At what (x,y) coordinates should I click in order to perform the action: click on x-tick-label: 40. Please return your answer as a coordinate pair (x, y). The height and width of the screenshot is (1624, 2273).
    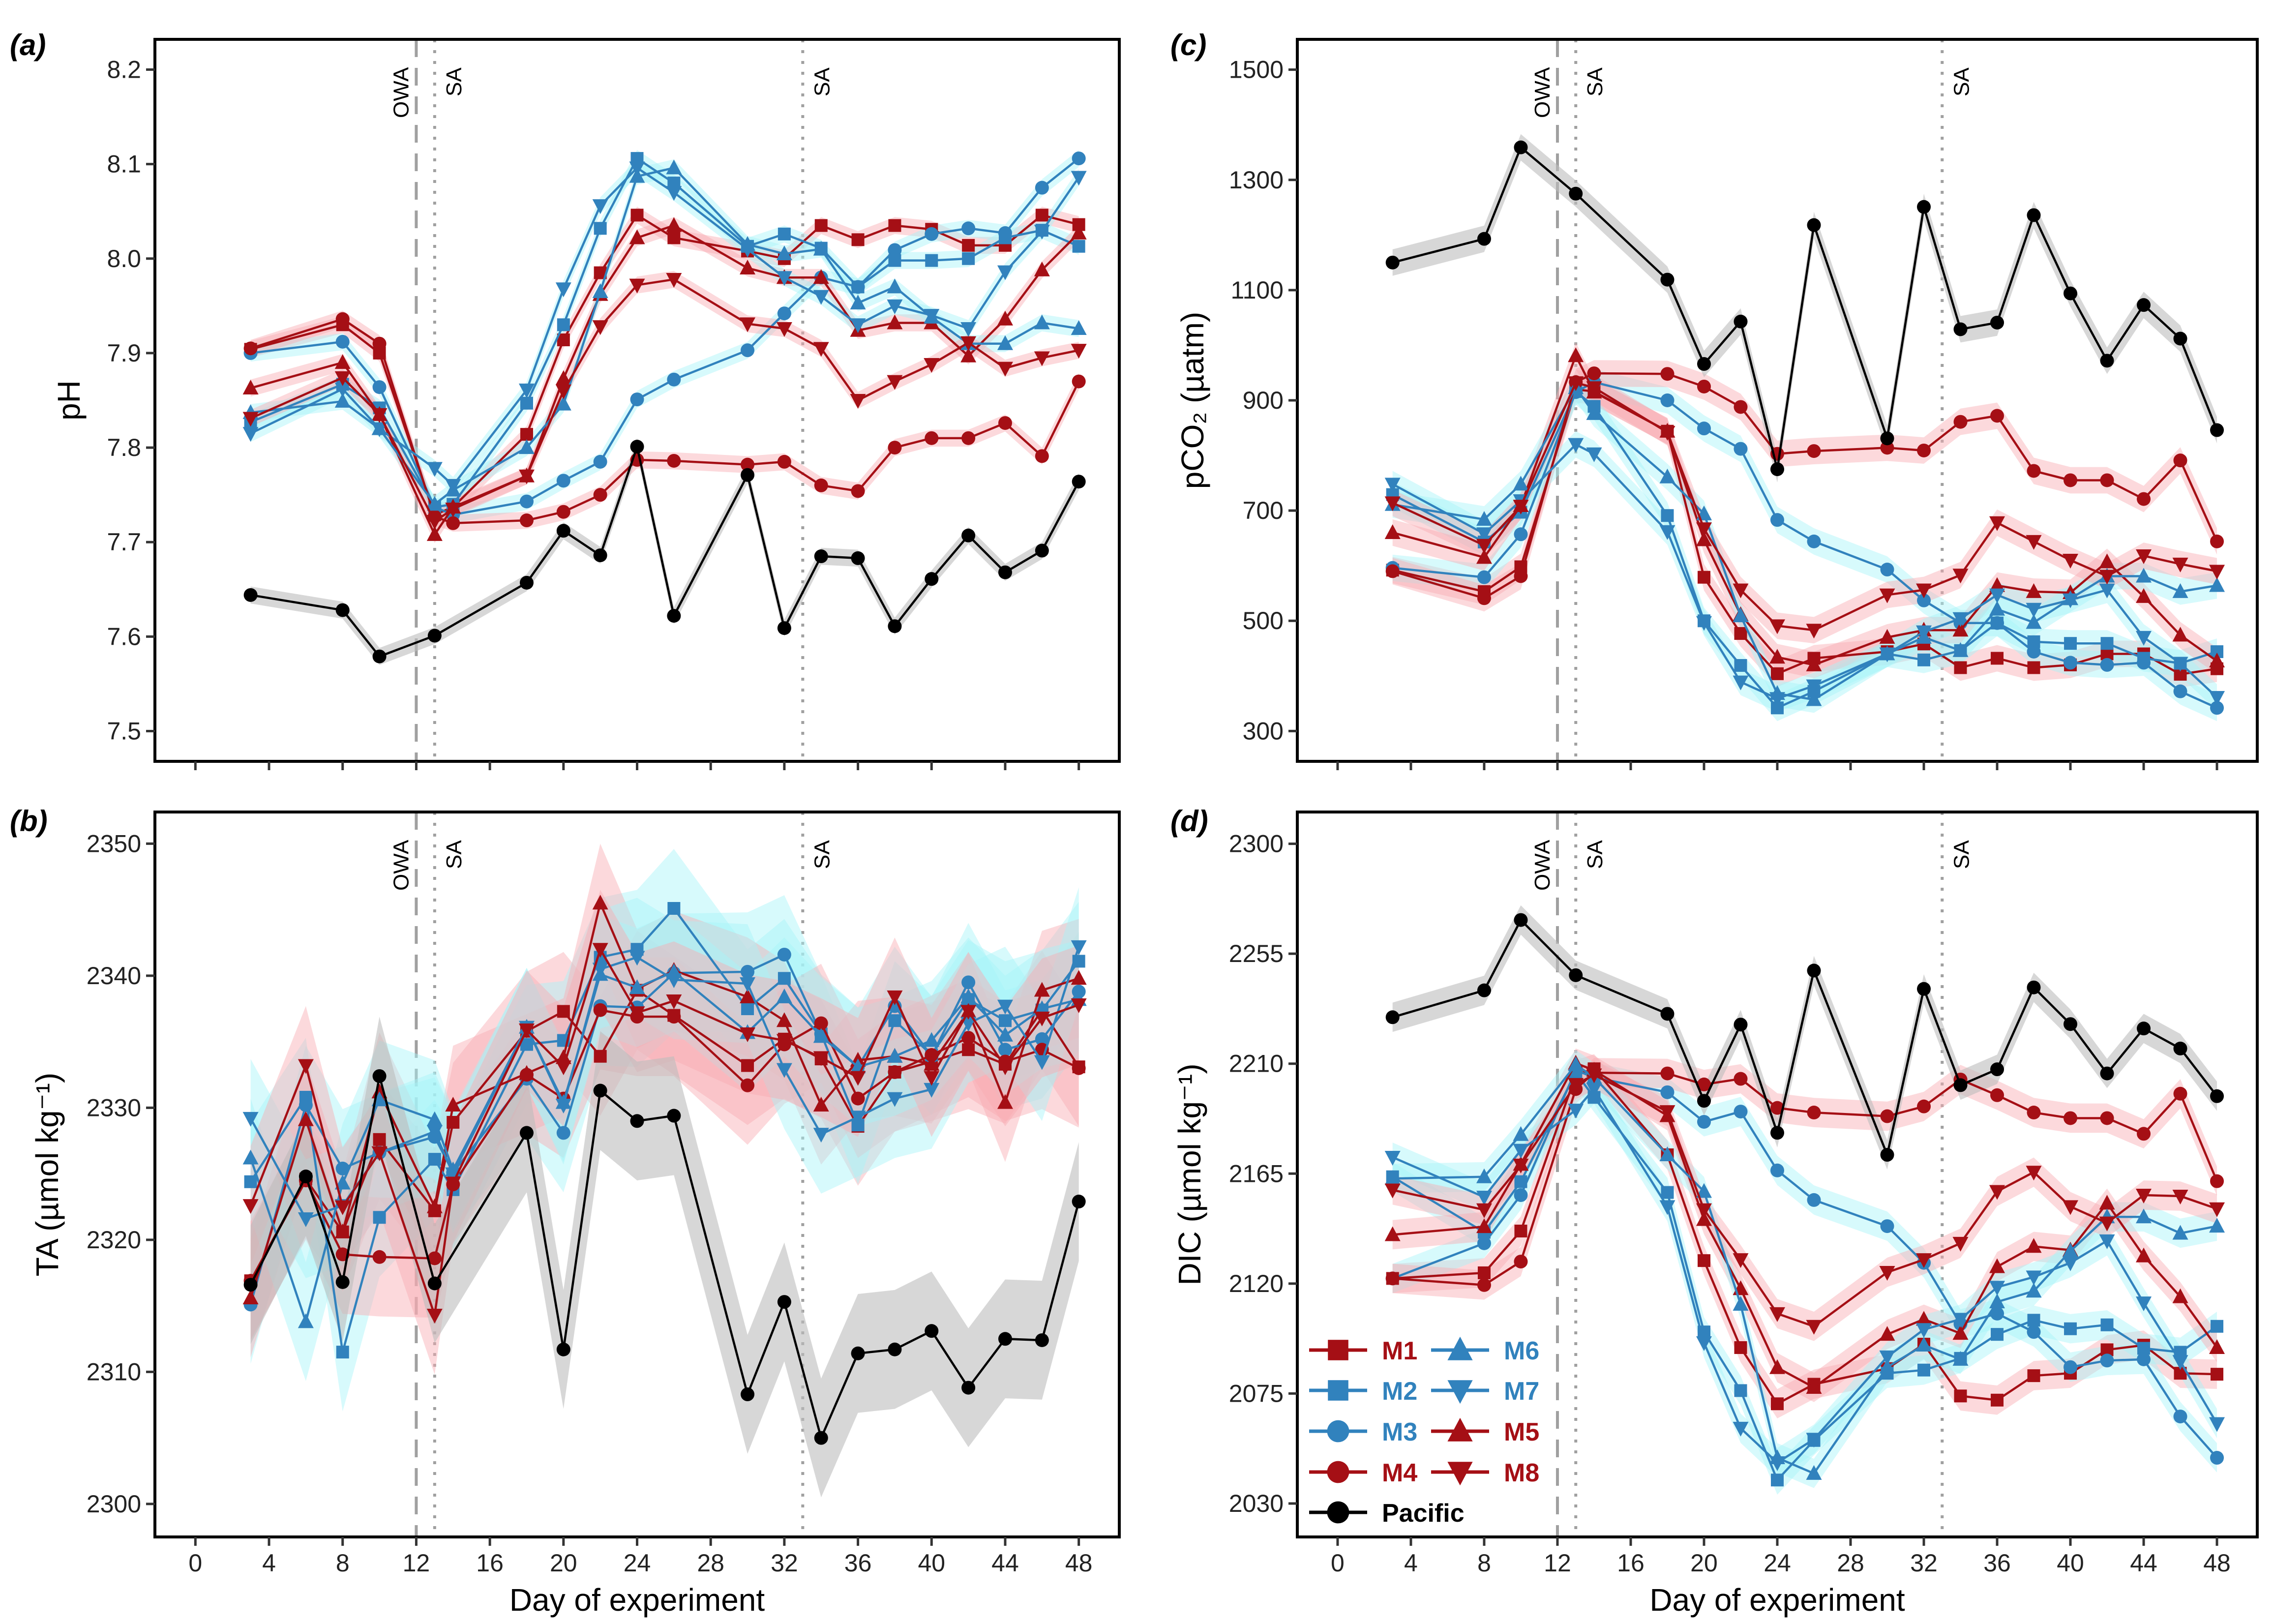
    Looking at the image, I should click on (2070, 1563).